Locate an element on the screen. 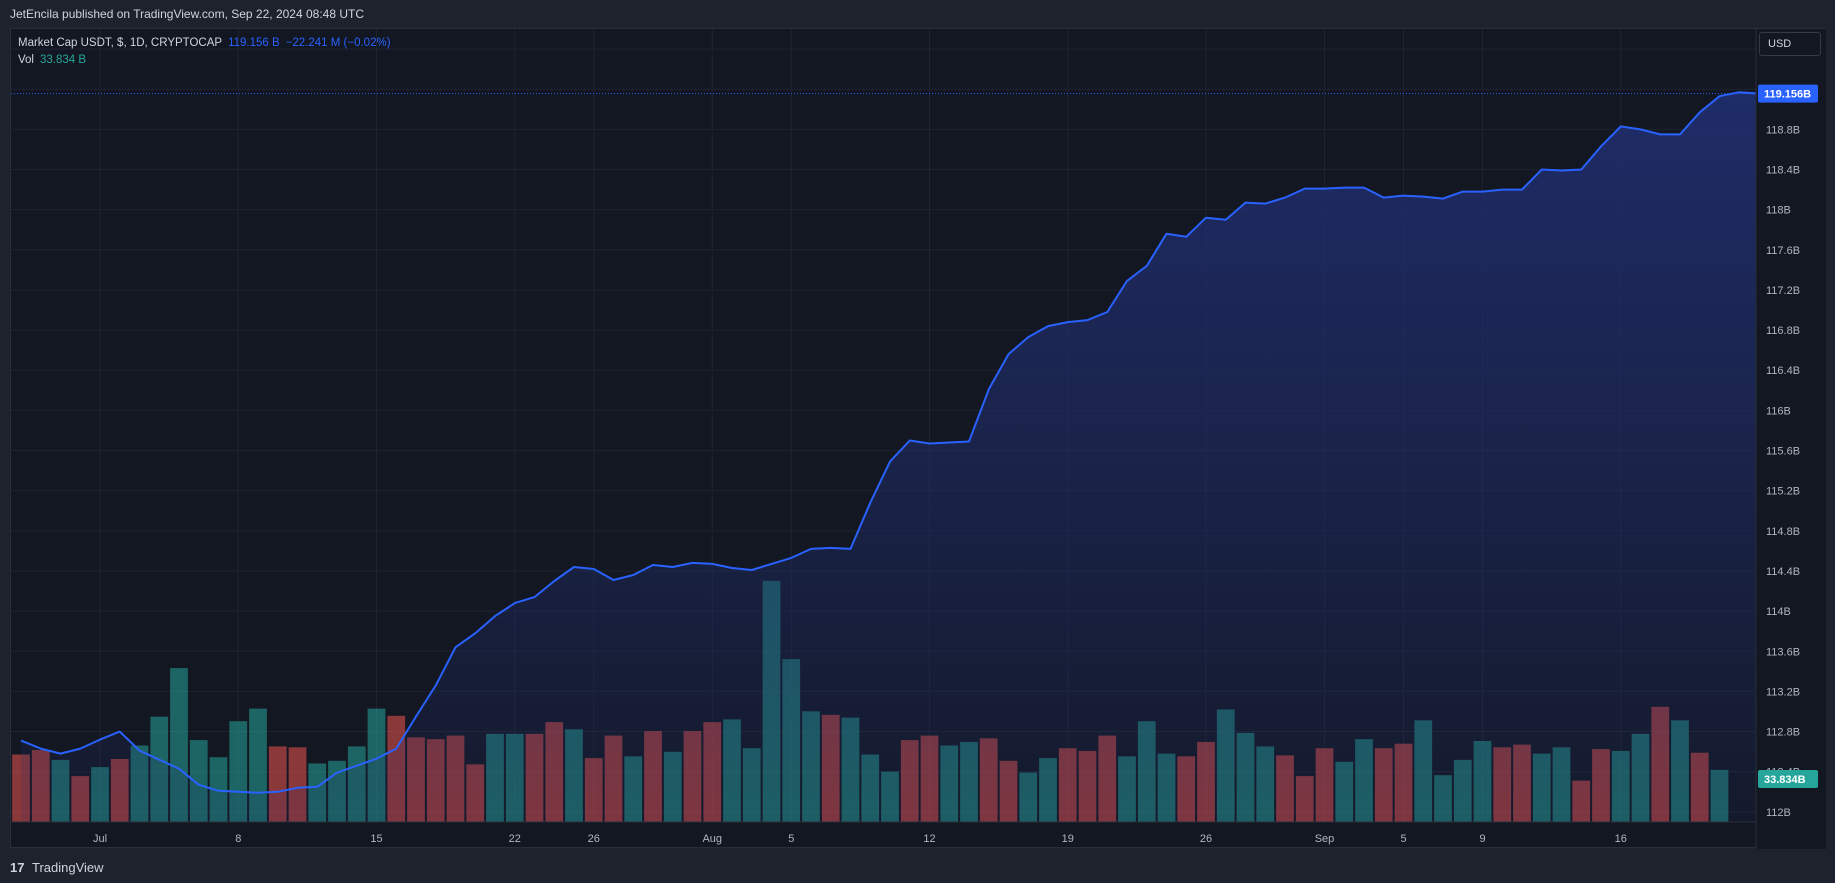  volume-label-text: 33.834B is located at coordinates (1785, 780).